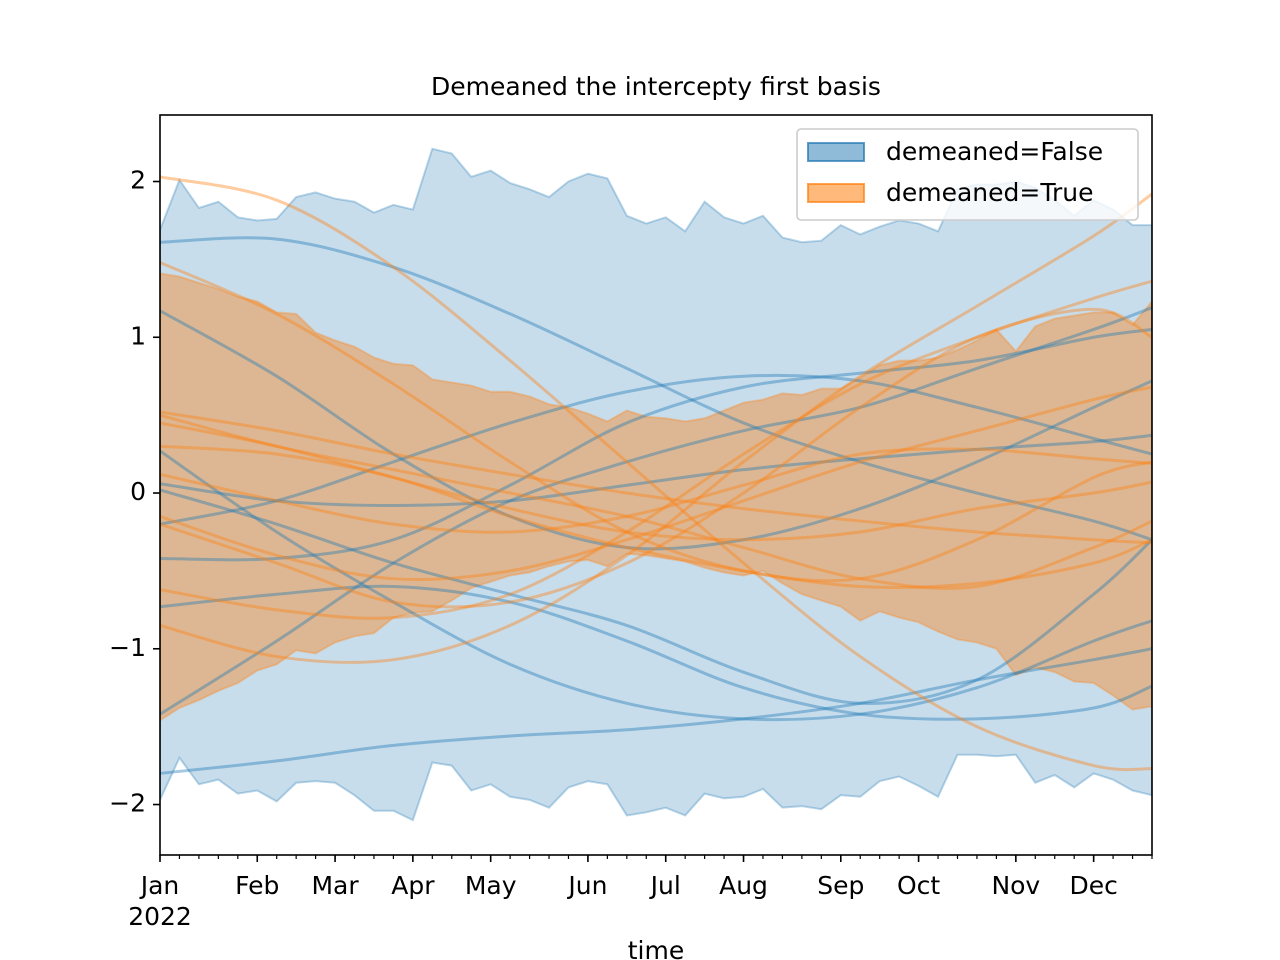 This screenshot has width=1280, height=960. Describe the element at coordinates (656, 86) in the screenshot. I see `chart-title: Demeaned the intercepty first basis` at that location.